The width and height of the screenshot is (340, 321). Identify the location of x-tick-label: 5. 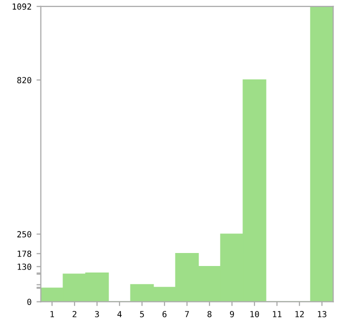
(142, 314).